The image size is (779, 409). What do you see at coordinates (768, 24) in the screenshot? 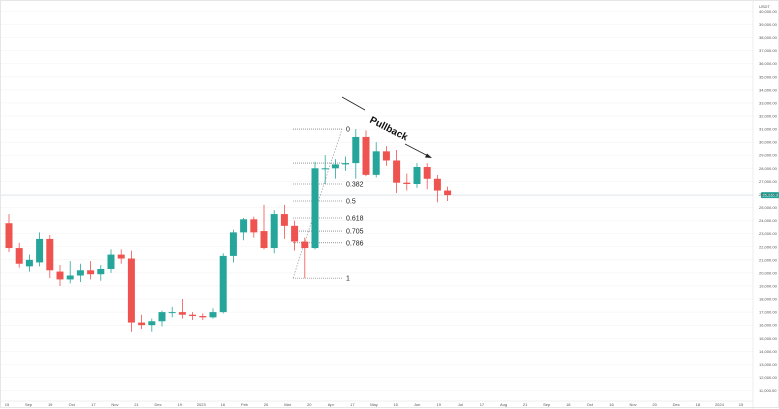
I see `y-tick-label: 39,000.00` at bounding box center [768, 24].